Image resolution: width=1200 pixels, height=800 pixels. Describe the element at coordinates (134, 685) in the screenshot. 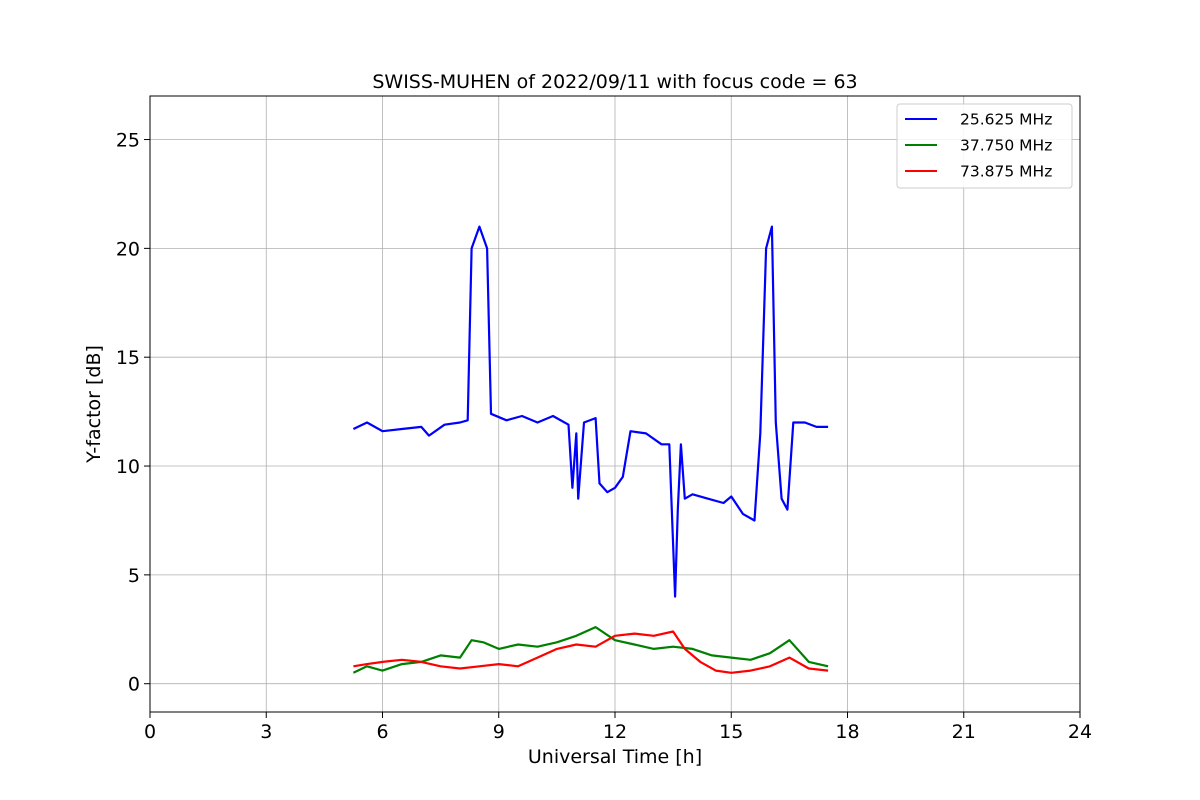

I see `y-tick-label: 0` at that location.